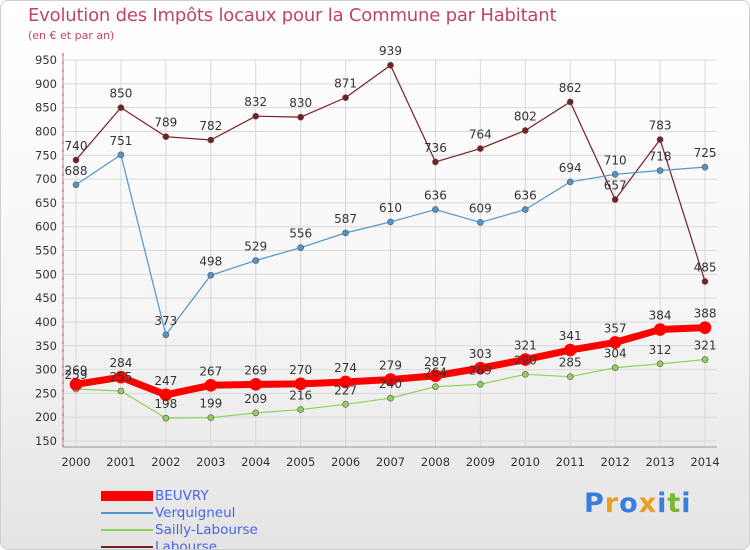  Describe the element at coordinates (165, 381) in the screenshot. I see `data-label-beuvry: 247` at that location.